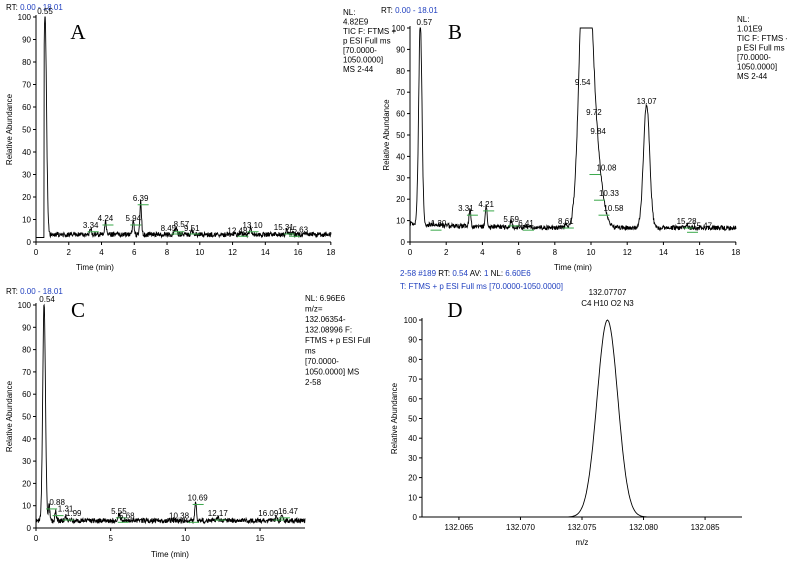 The image size is (787, 564). I want to click on nl-info-line: 132.08996 F:, so click(328, 330).